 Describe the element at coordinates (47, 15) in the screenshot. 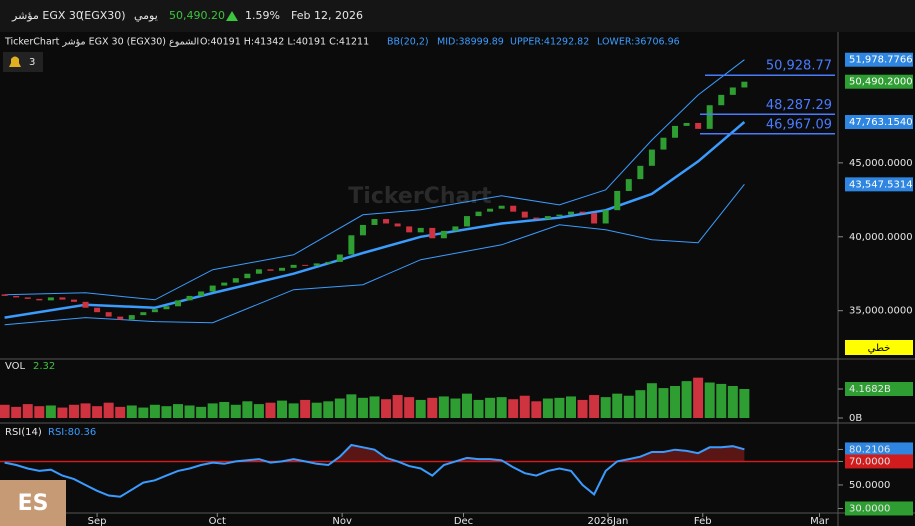

I see `symbol: مؤشر EGX 30` at that location.